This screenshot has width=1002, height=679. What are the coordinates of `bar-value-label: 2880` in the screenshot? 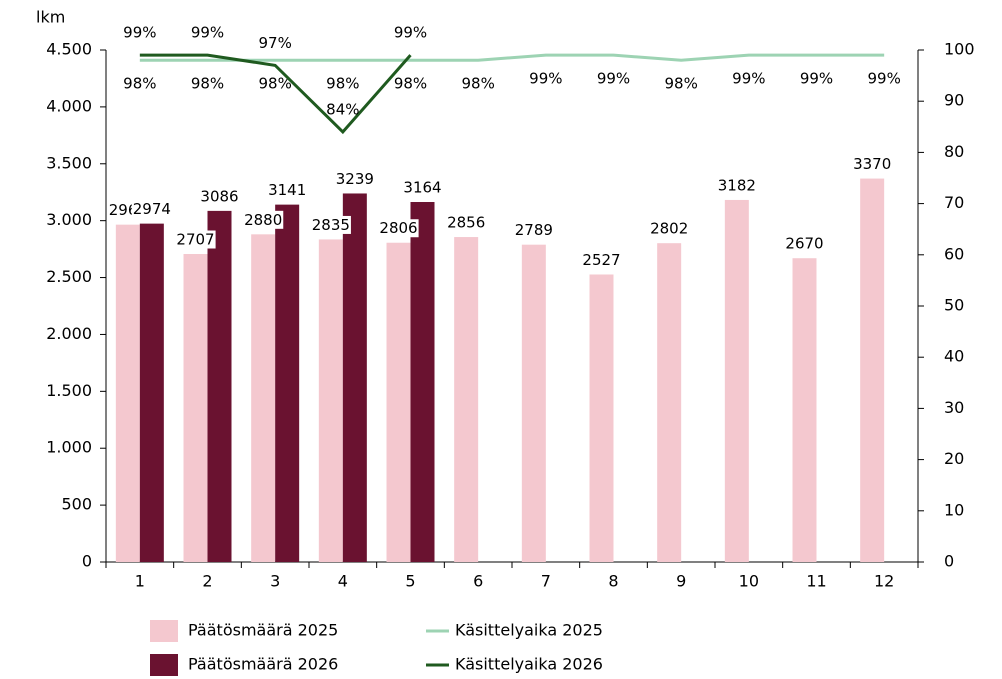 It's located at (263, 220).